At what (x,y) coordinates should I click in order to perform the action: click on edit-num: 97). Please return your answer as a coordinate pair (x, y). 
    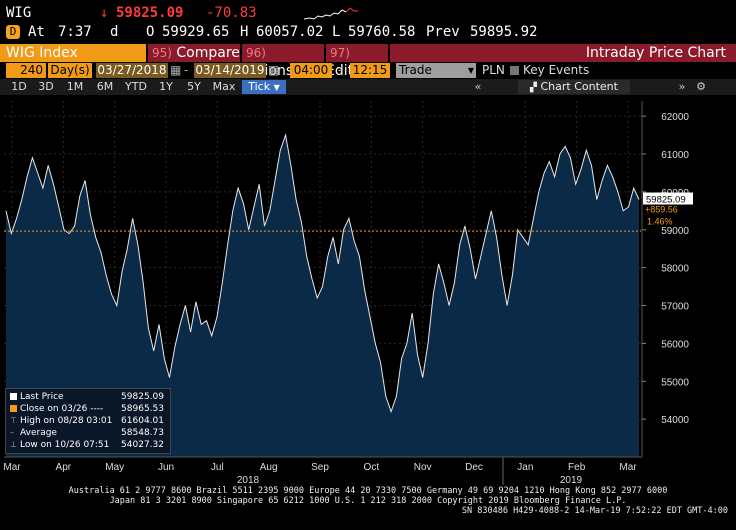
    Looking at the image, I should click on (340, 53).